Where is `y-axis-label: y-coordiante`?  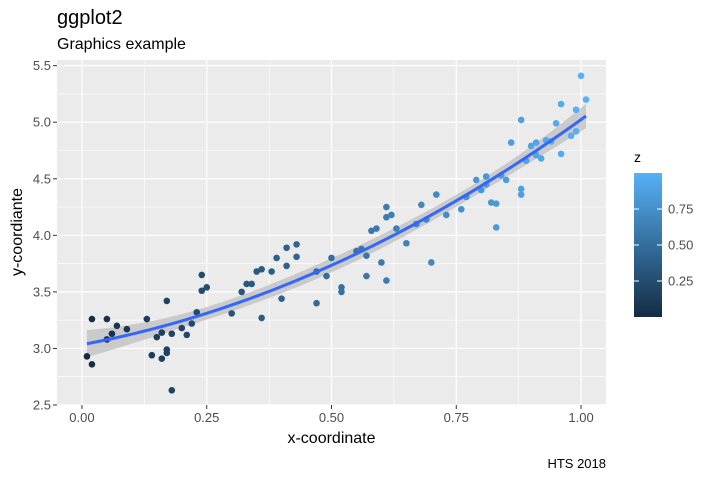 y-axis-label: y-coordiante is located at coordinates (17, 232).